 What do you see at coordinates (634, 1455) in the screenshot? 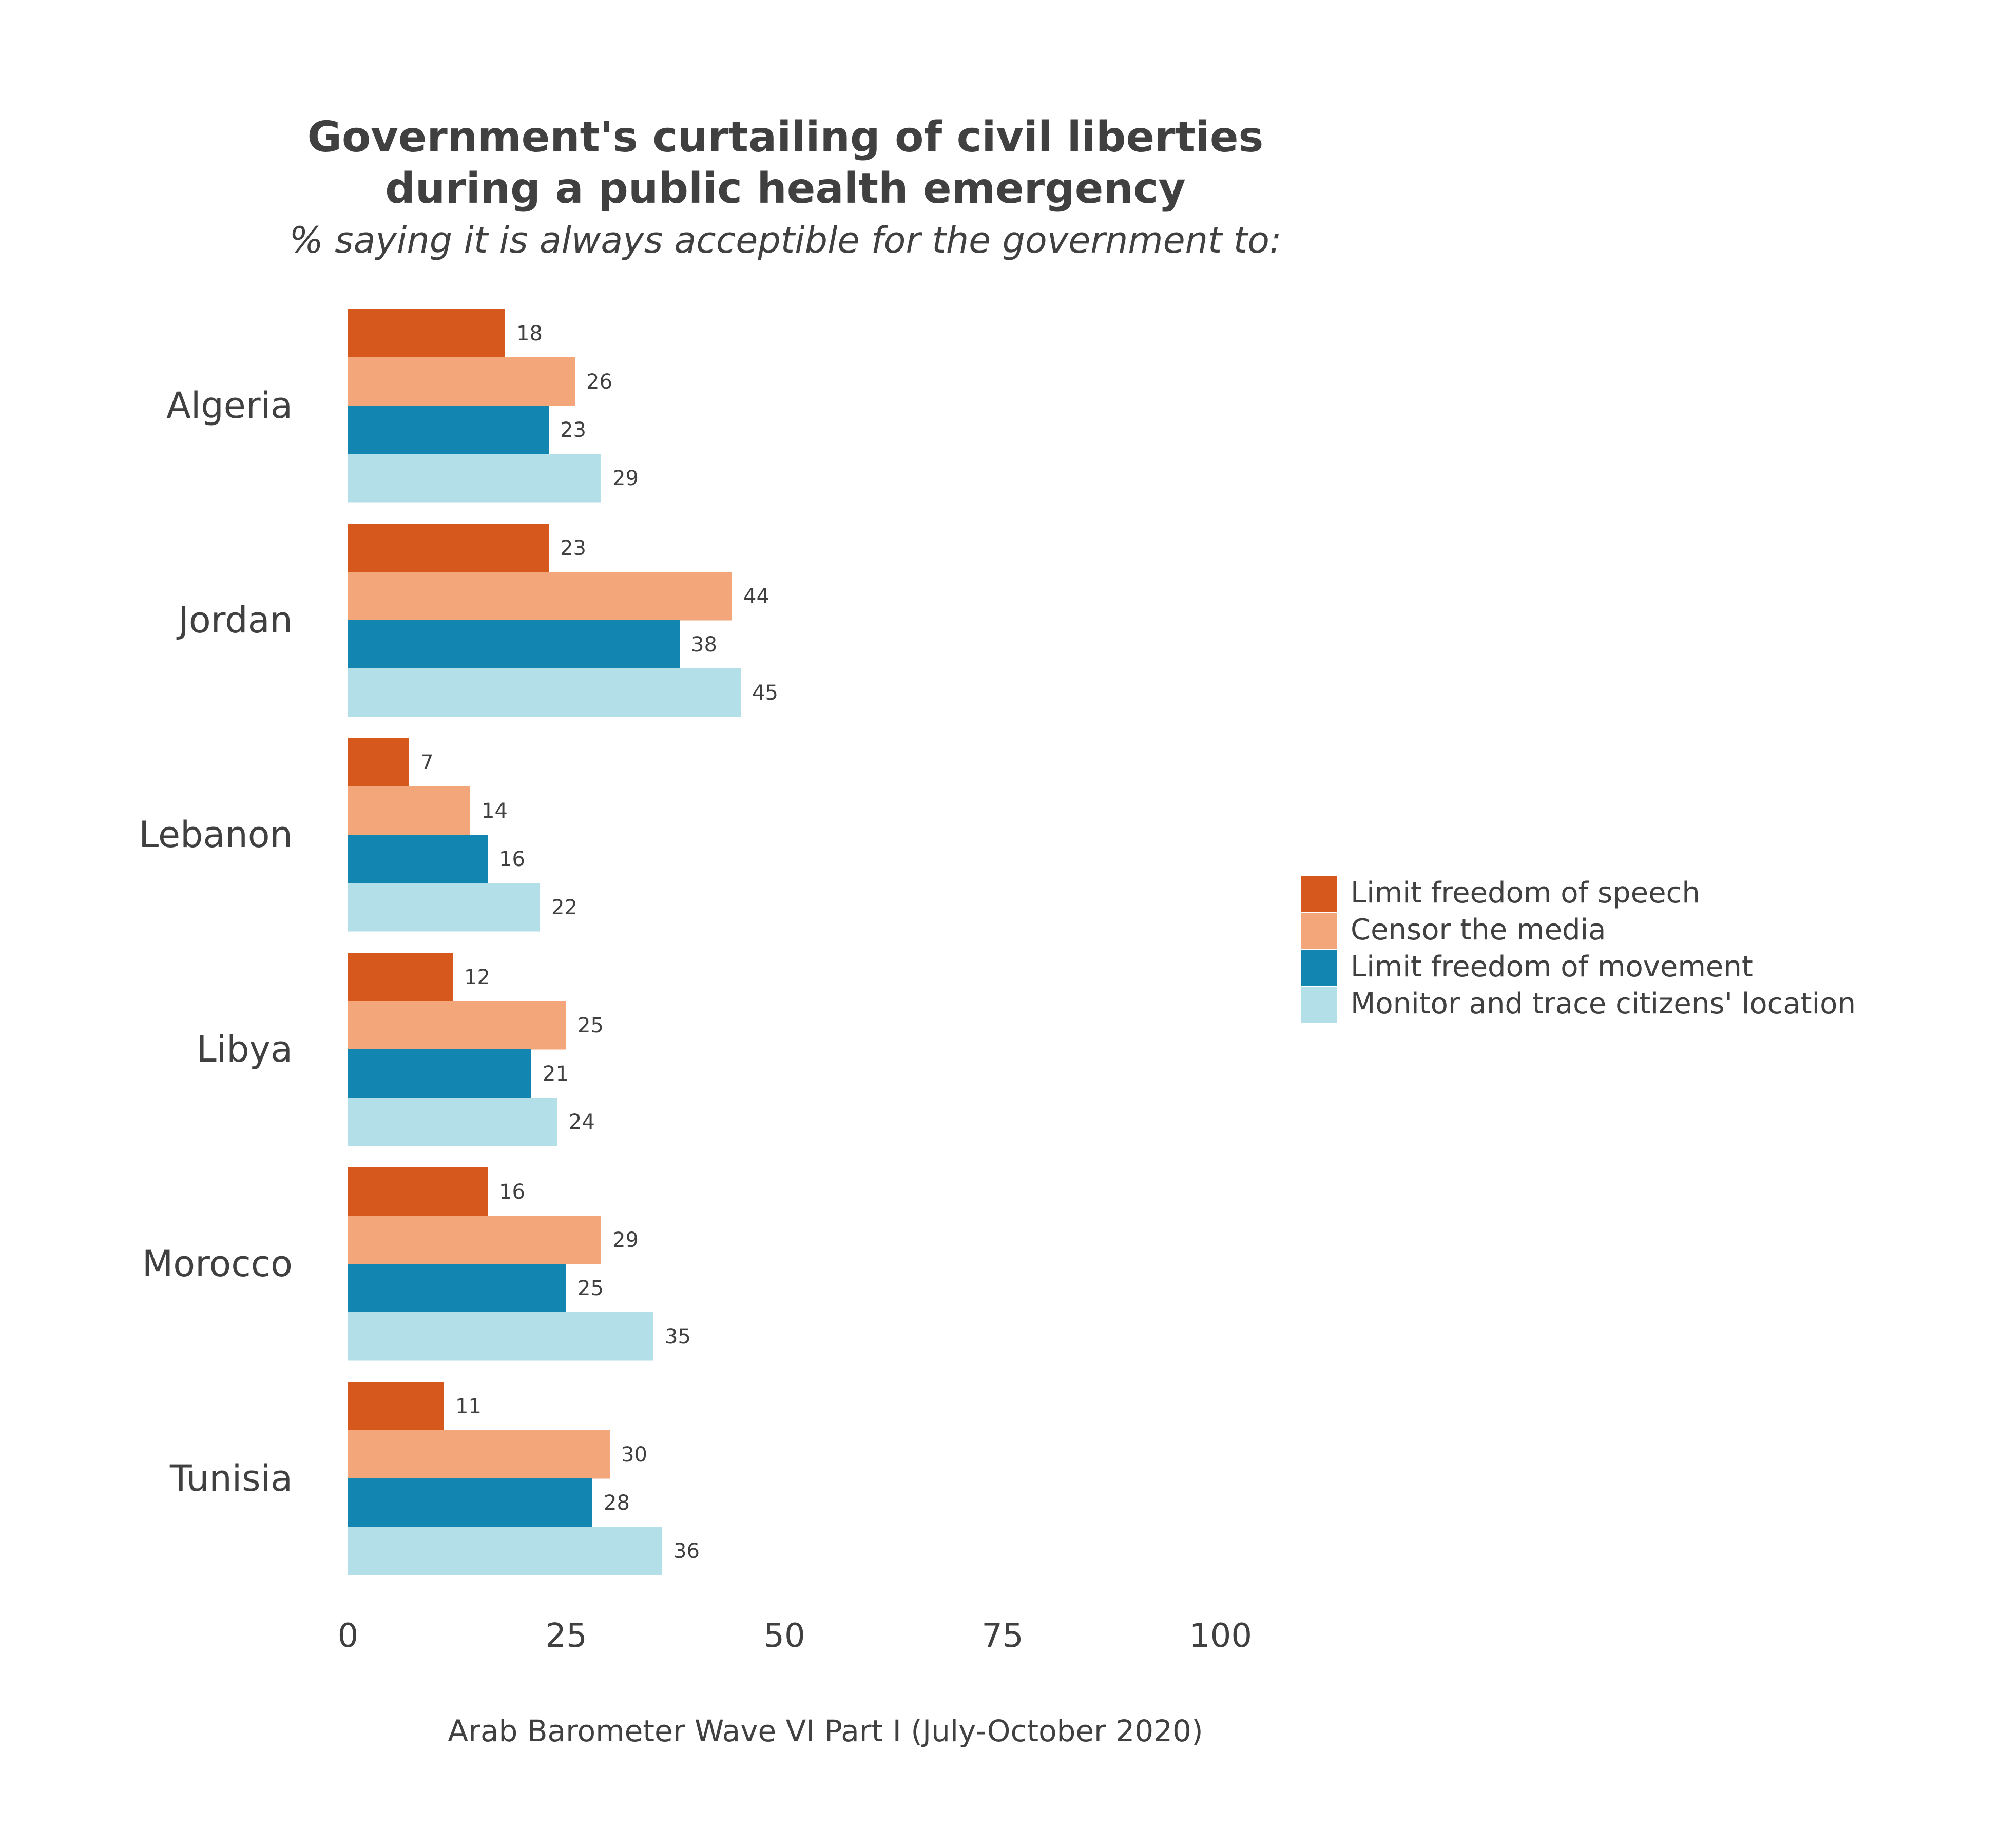
I see `data-label-tunisia-series-2: 30` at bounding box center [634, 1455].